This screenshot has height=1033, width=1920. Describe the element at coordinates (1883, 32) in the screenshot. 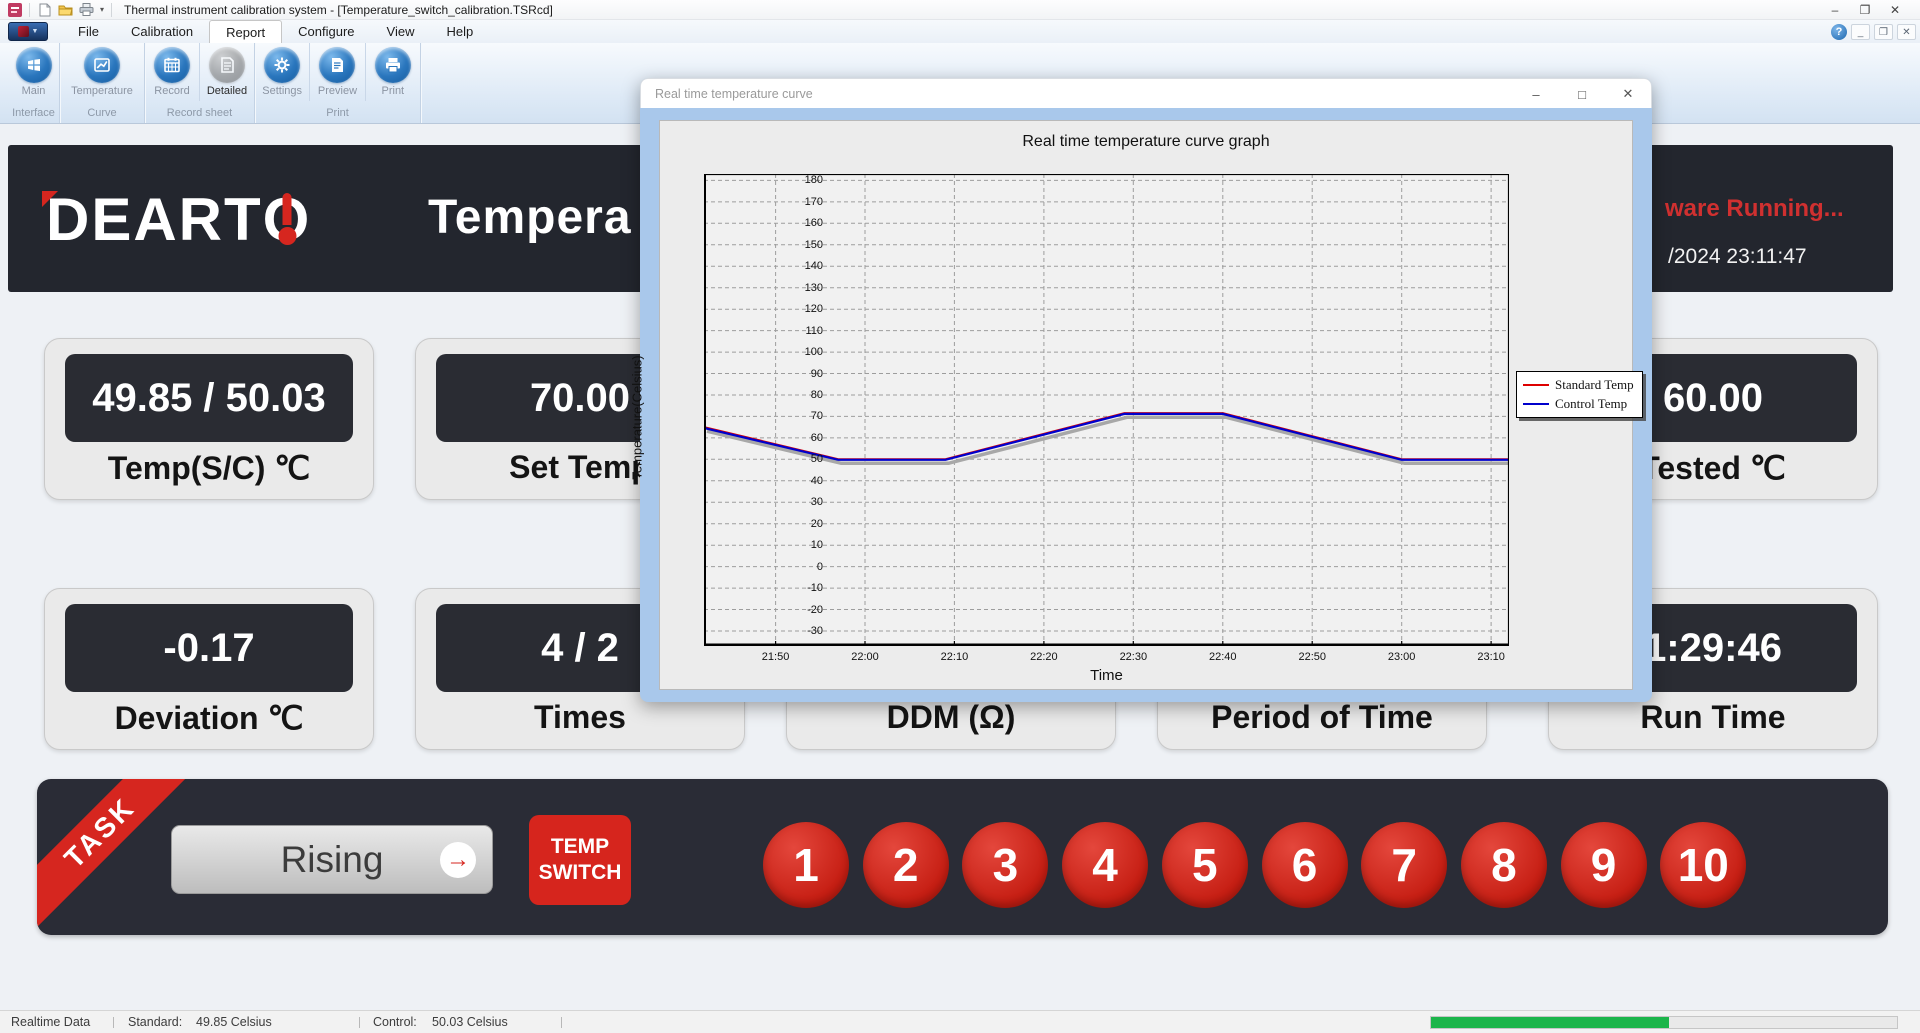

I see `child-restore-button: ❐` at that location.